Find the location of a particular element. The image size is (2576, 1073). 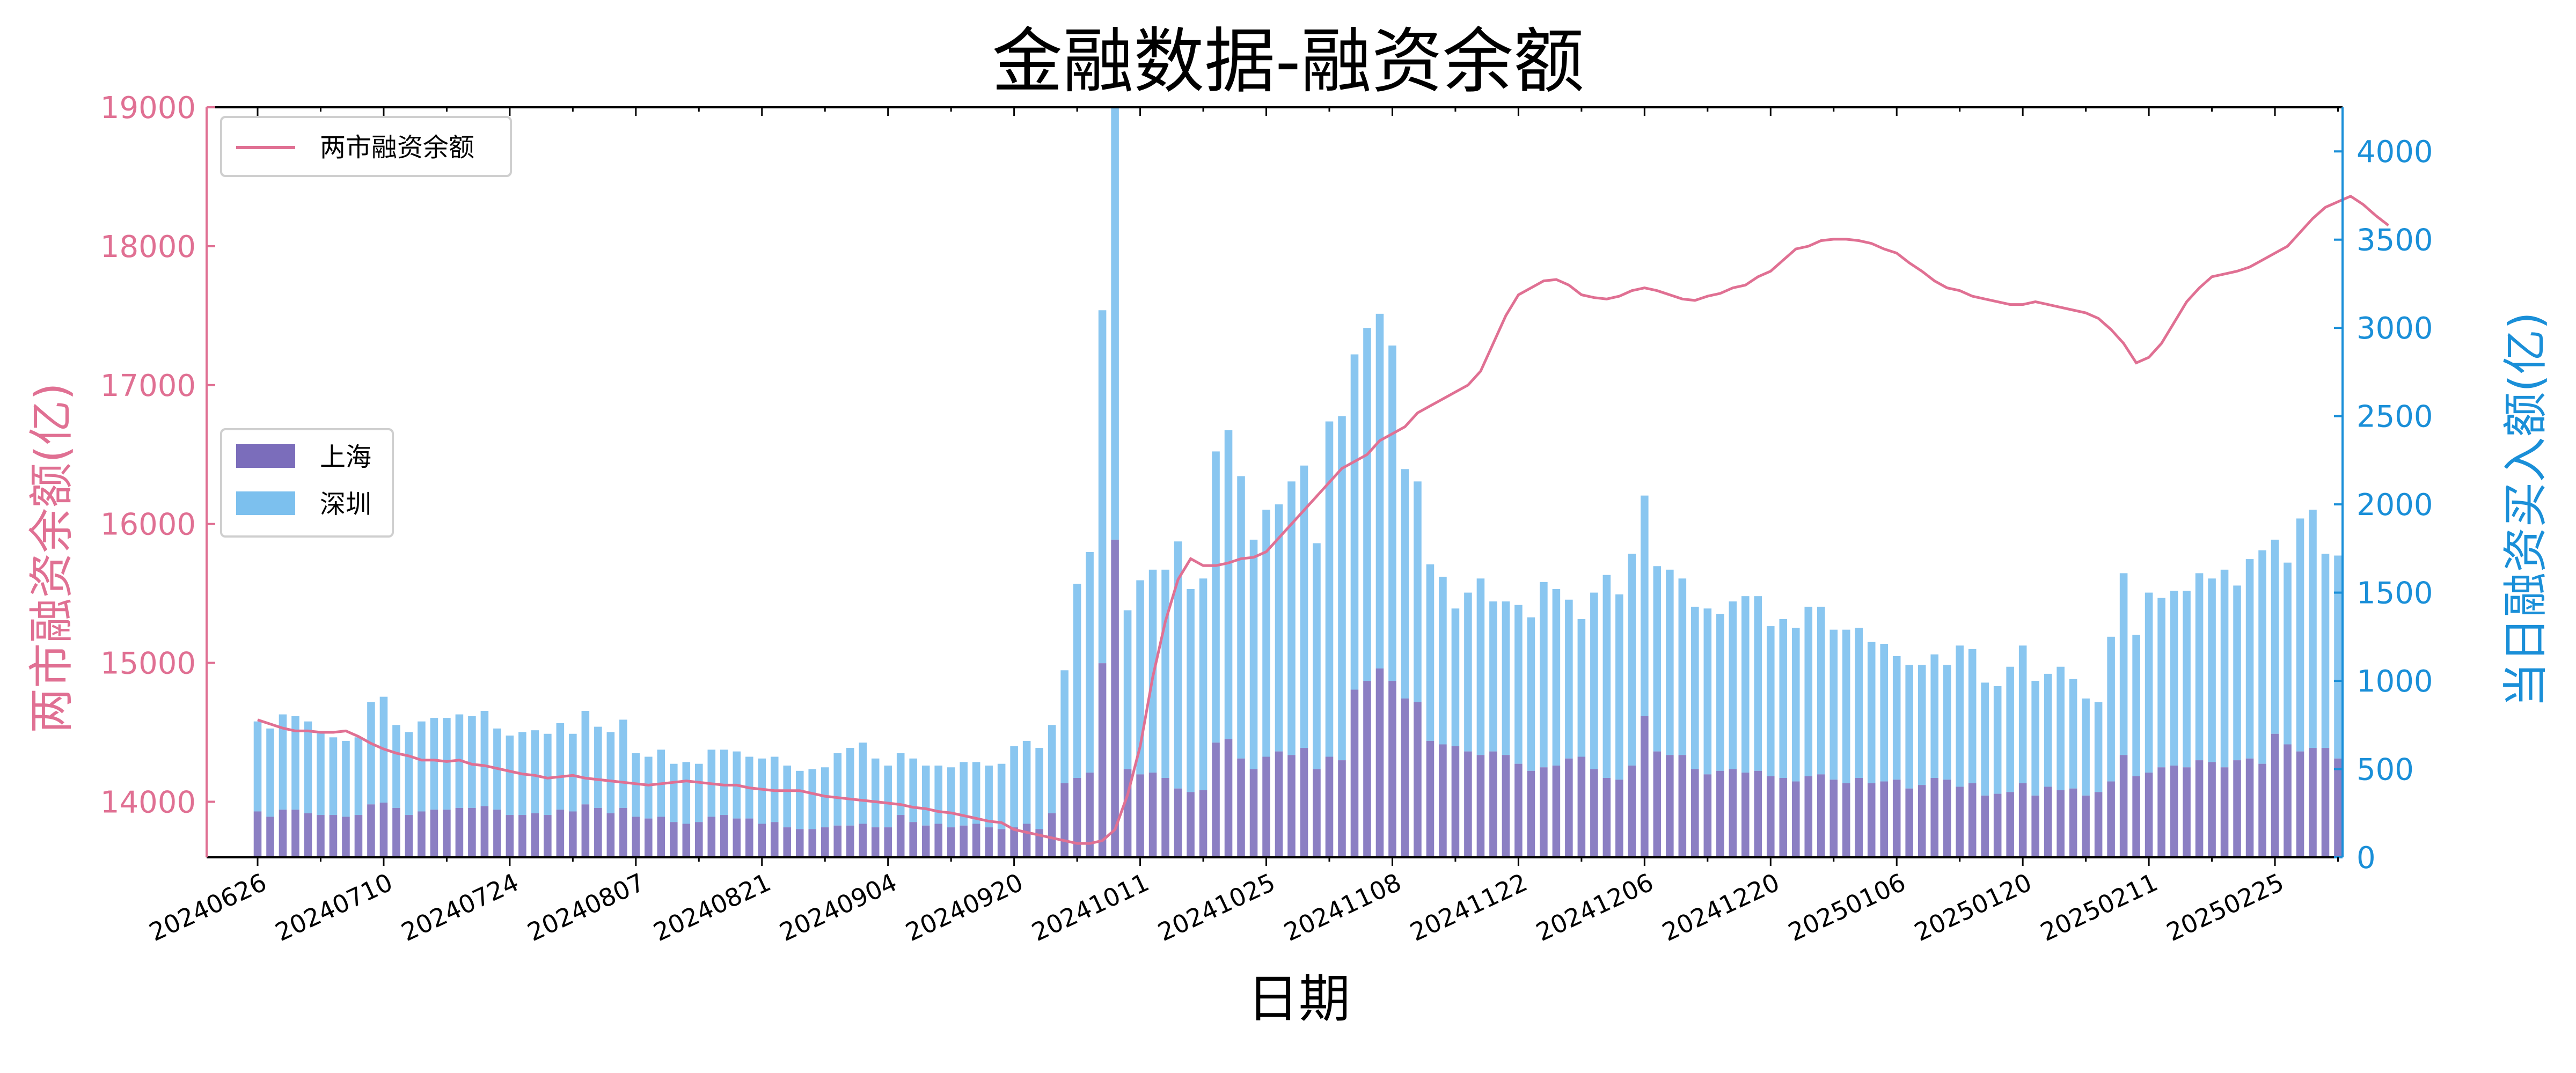

y-axis-right-label: 当日融资买入额(亿) is located at coordinates (2525, 510).